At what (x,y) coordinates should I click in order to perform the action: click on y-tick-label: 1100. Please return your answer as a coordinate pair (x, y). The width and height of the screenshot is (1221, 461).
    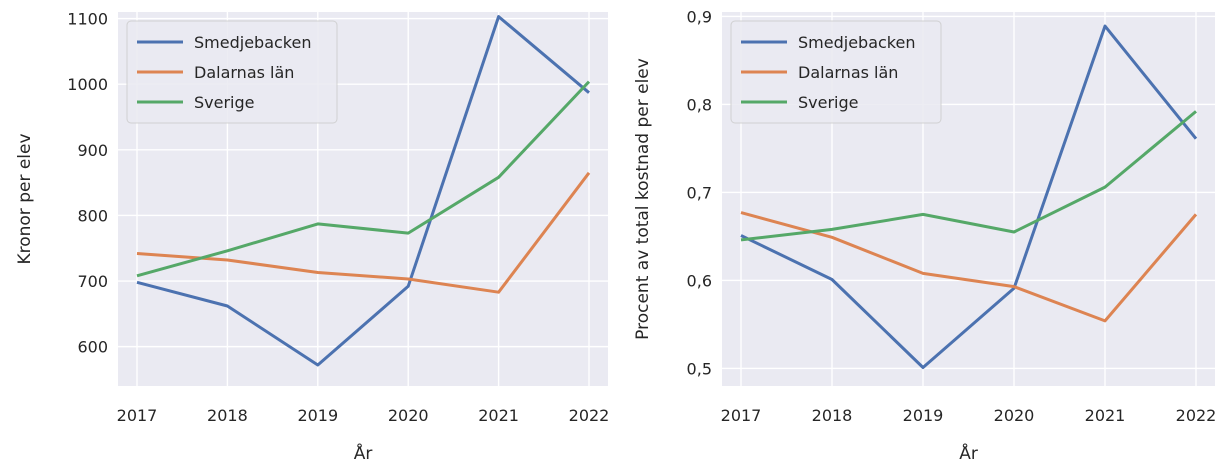
    Looking at the image, I should click on (87, 19).